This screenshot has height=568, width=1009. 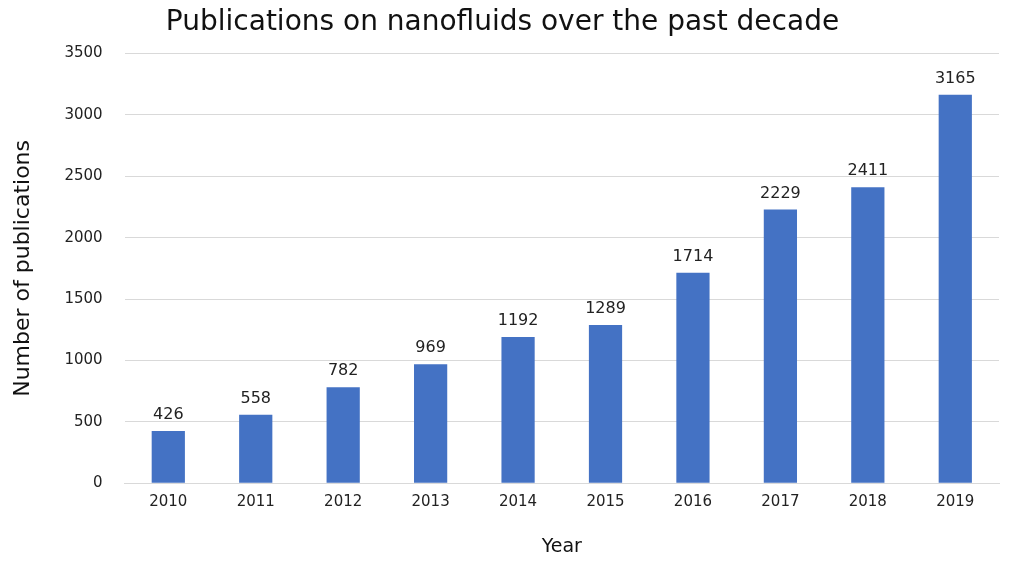 I want to click on x-tick-label: 2011, so click(x=255, y=501).